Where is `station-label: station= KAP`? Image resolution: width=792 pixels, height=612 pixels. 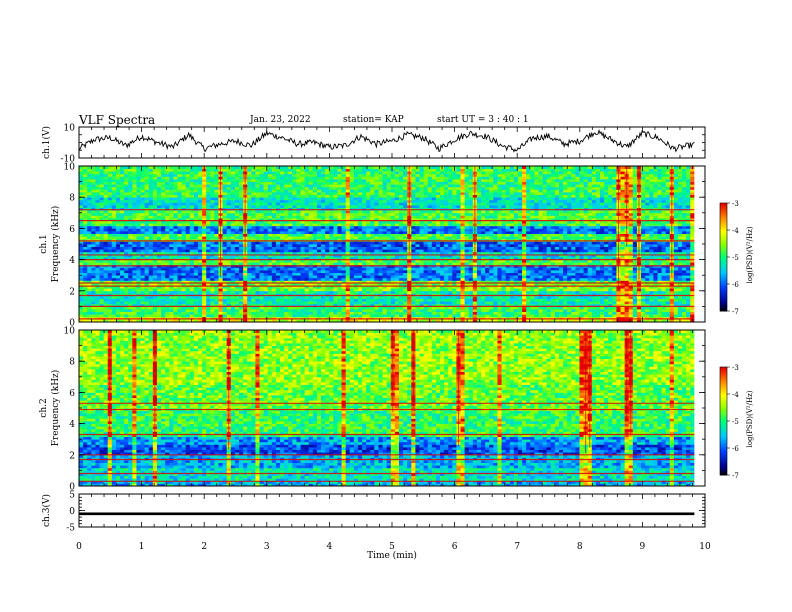
station-label: station= KAP is located at coordinates (373, 120).